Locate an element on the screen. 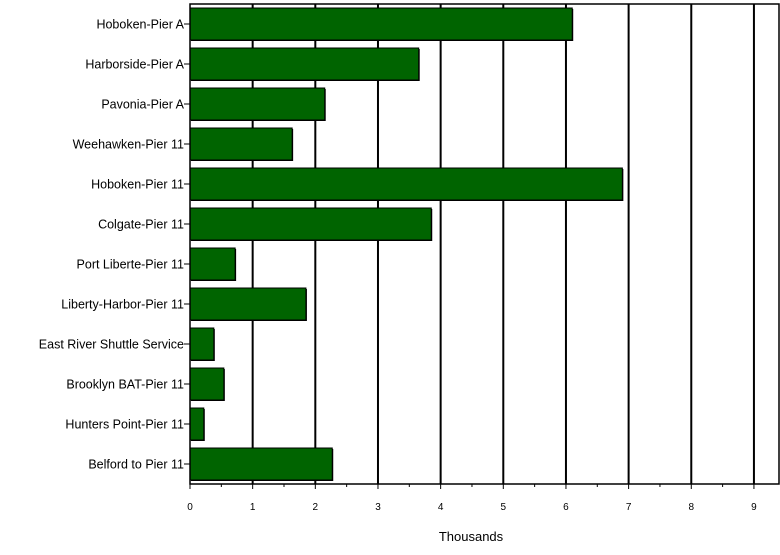 This screenshot has height=555, width=780. y-category-label: Pavonia-Pier A is located at coordinates (142, 105).